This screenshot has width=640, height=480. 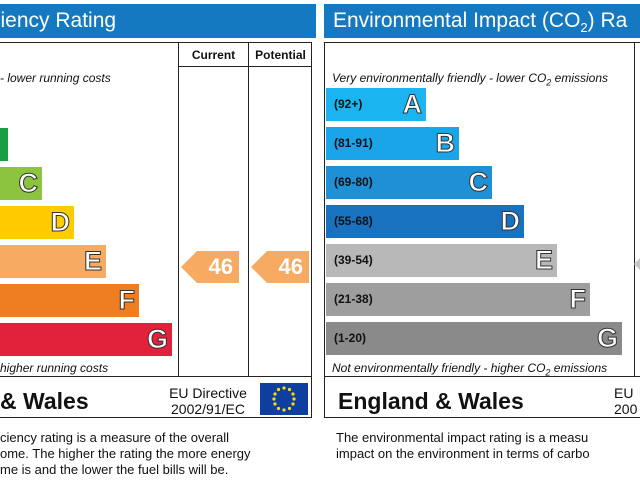 What do you see at coordinates (350, 338) in the screenshot?
I see `environment-band-range: (1-20)` at bounding box center [350, 338].